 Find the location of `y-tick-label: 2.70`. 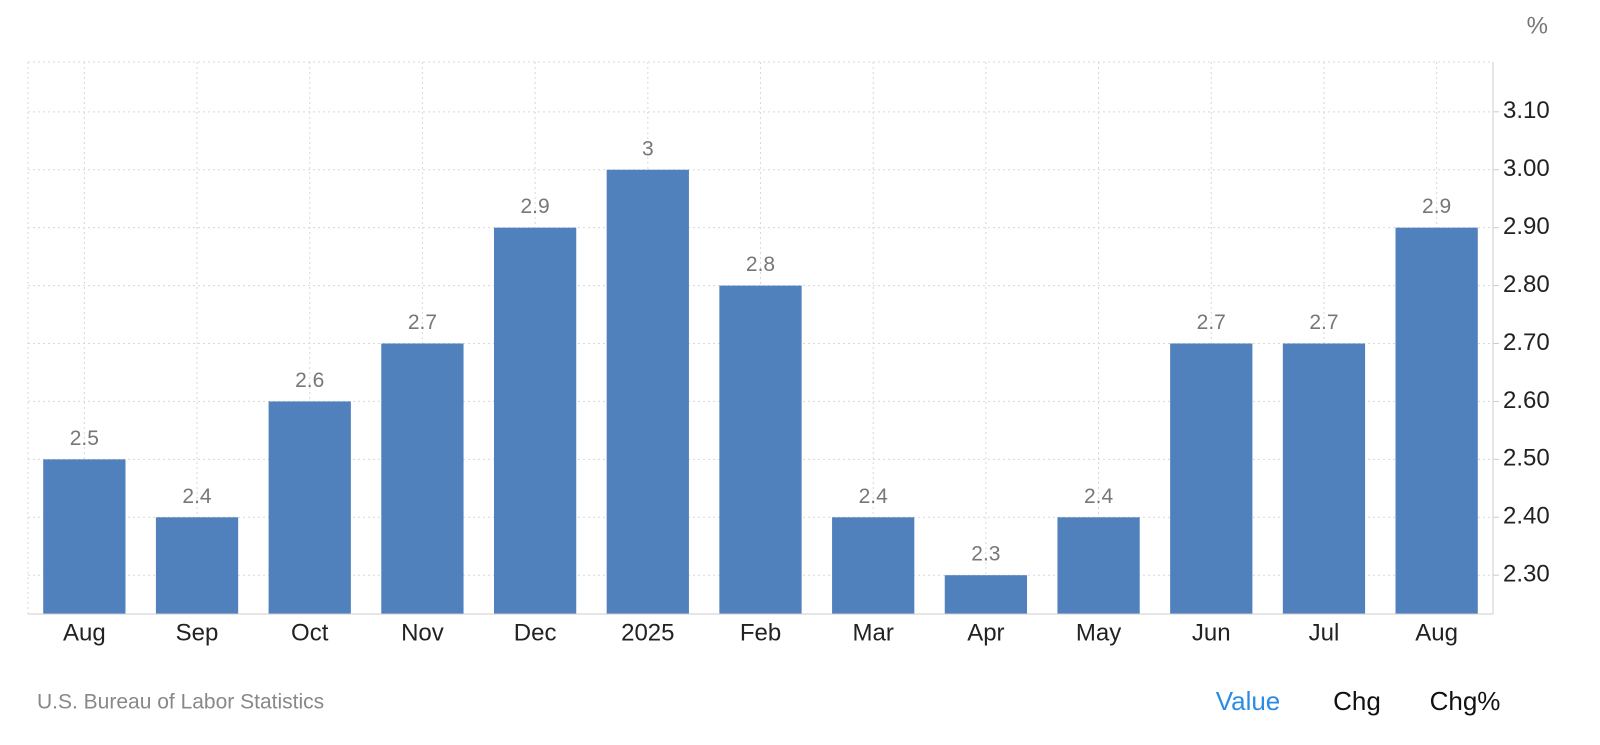

y-tick-label: 2.70 is located at coordinates (1526, 342).